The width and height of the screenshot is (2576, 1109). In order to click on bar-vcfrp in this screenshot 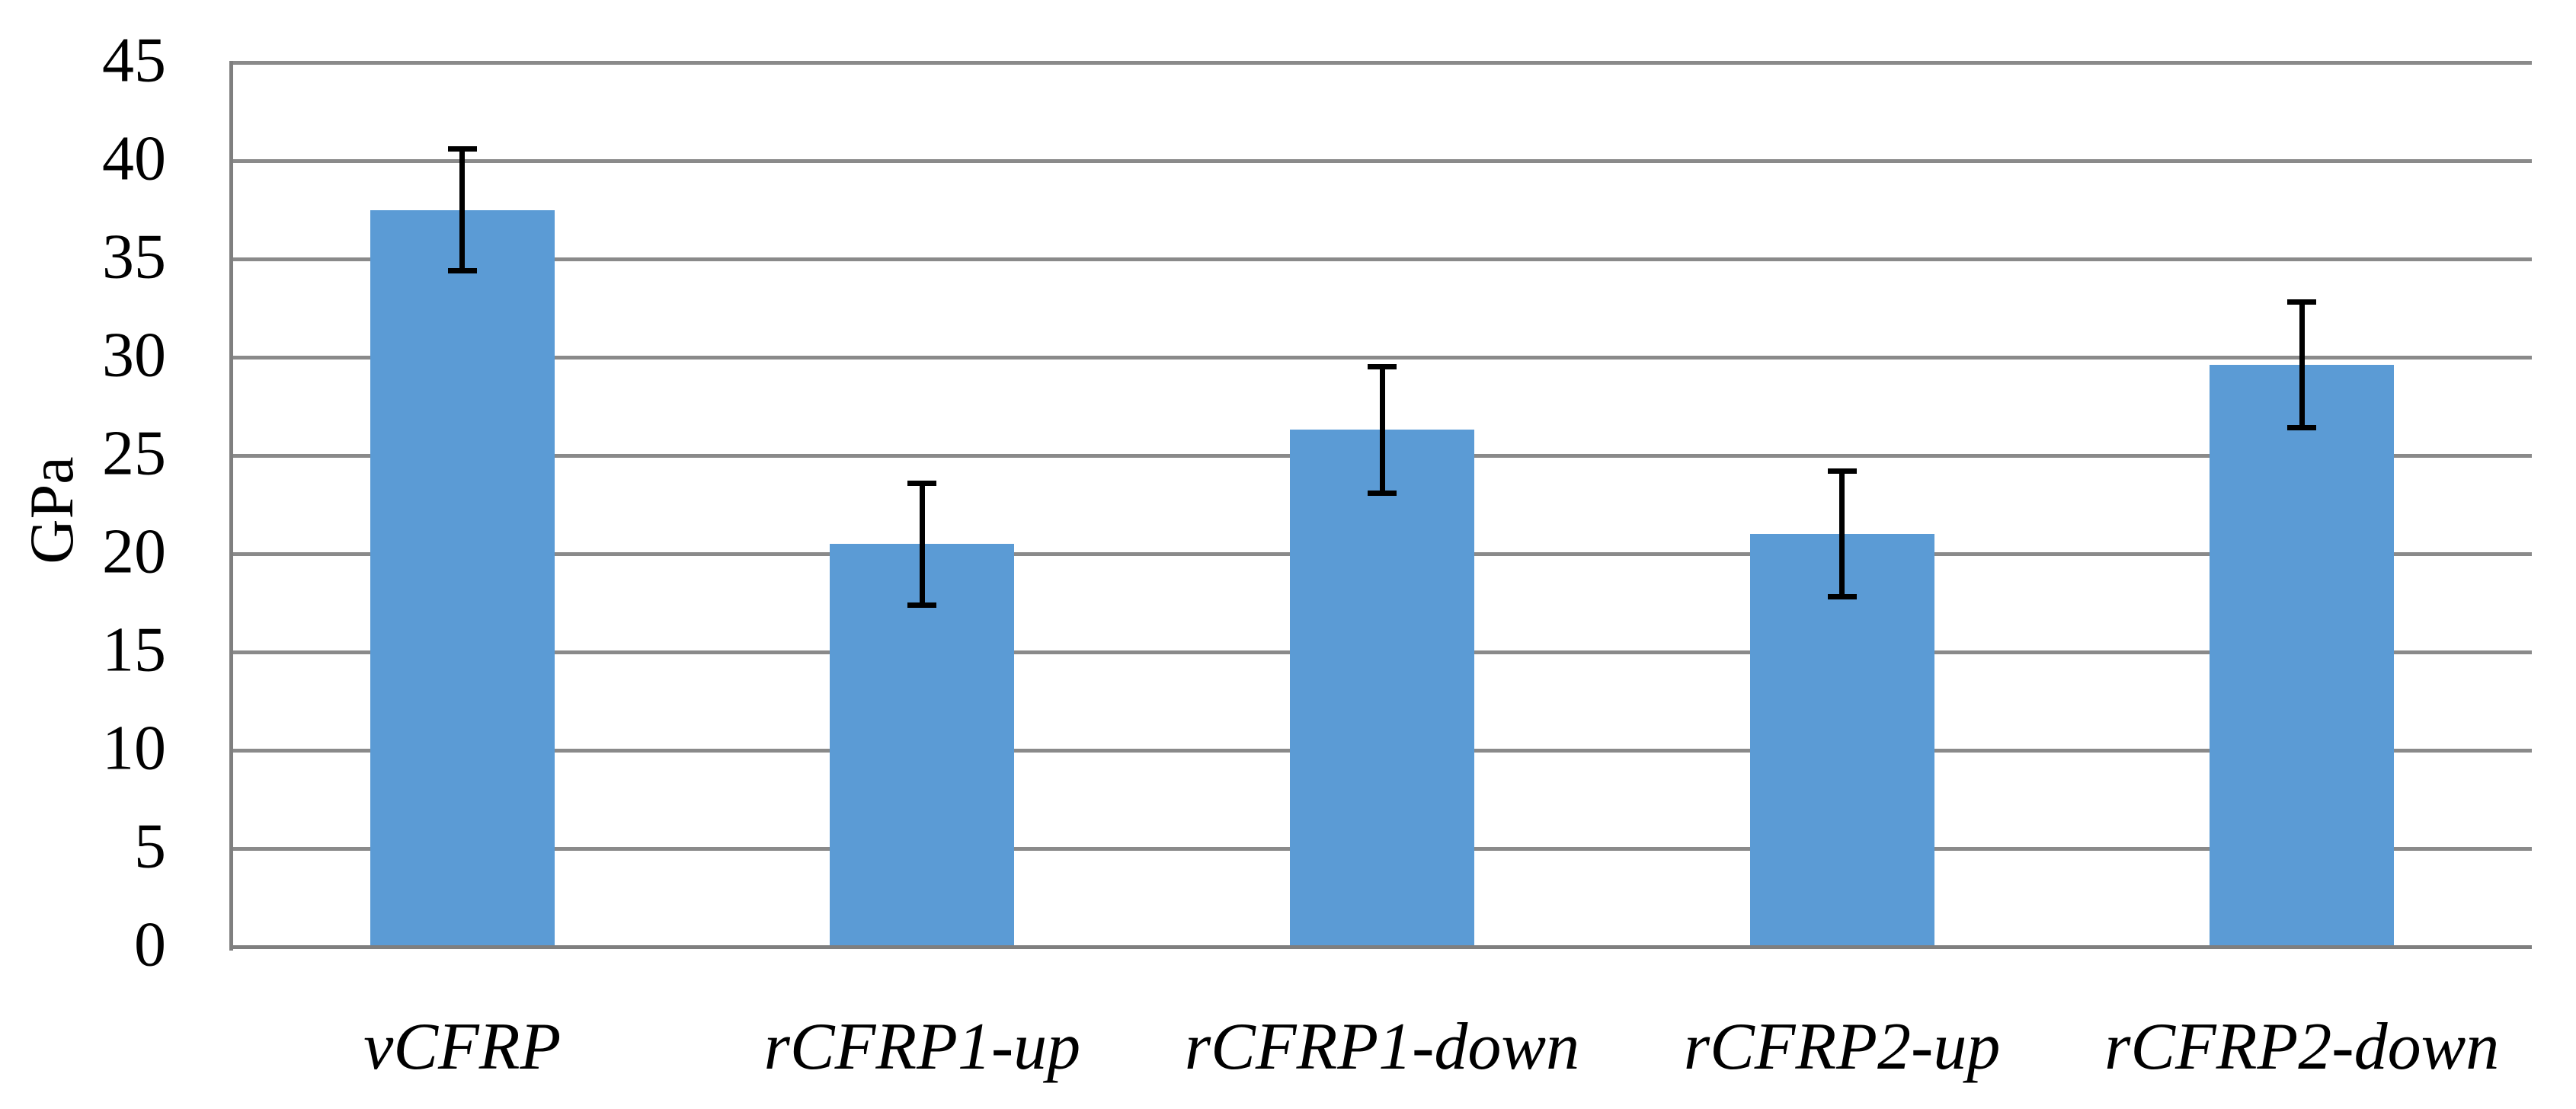, I will do `click(462, 578)`.